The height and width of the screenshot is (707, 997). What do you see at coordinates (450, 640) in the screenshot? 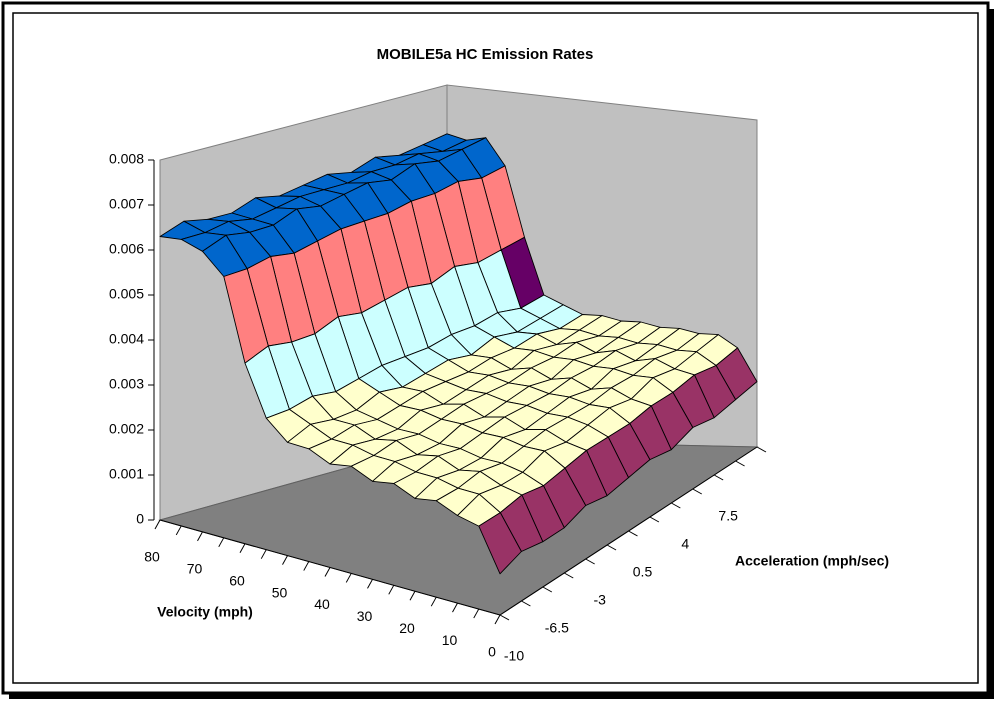
I see `x-tick-label: 10` at bounding box center [450, 640].